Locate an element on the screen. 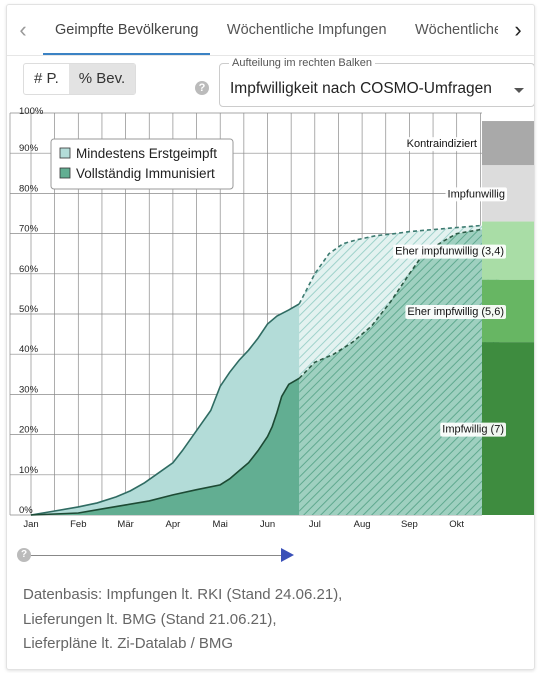  x-tick-label: Feb is located at coordinates (78, 524).